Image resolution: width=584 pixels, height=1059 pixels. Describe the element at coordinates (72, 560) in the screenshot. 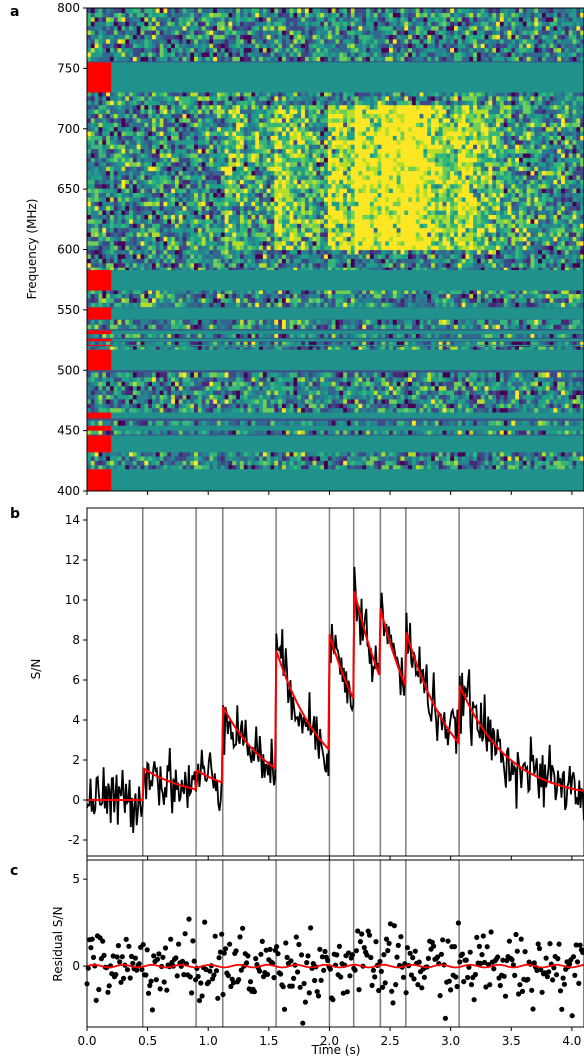

I see `y-tick-label-b-12: 12` at that location.